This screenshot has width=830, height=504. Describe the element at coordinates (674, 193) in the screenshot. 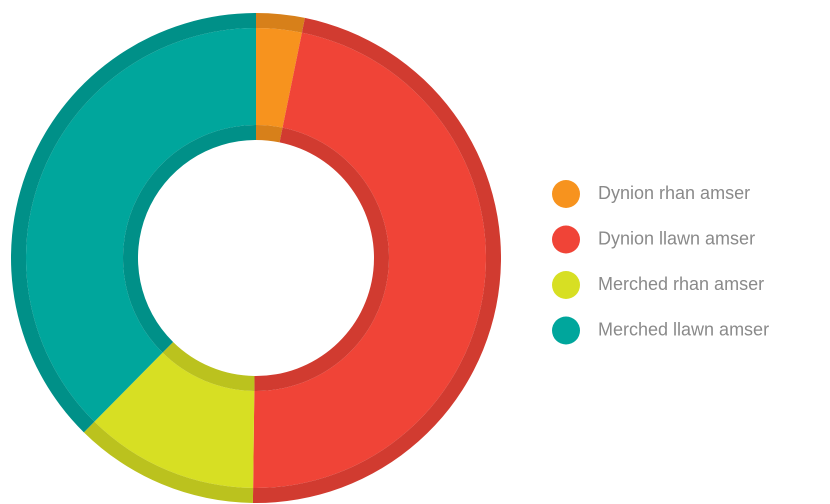

I see `legend-label: Dynion rhan amser` at that location.